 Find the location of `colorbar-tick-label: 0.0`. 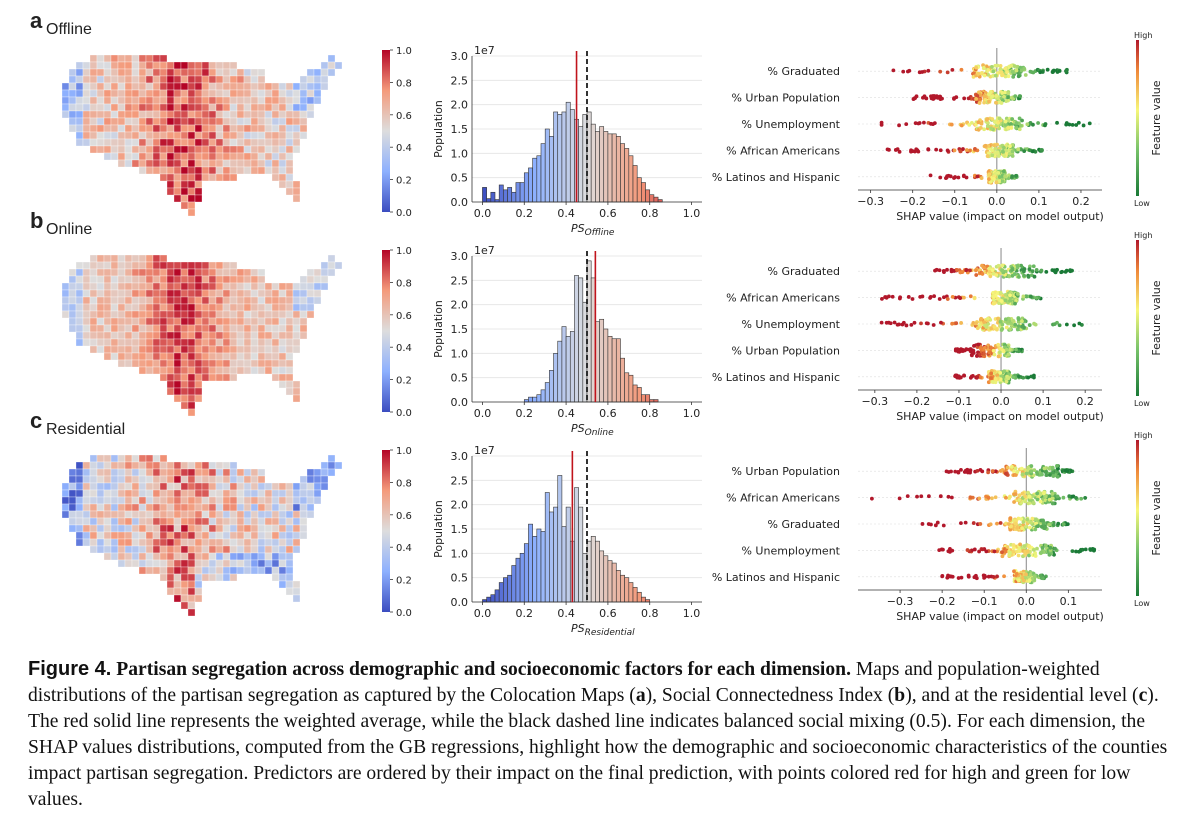

colorbar-tick-label: 0.0 is located at coordinates (404, 613).